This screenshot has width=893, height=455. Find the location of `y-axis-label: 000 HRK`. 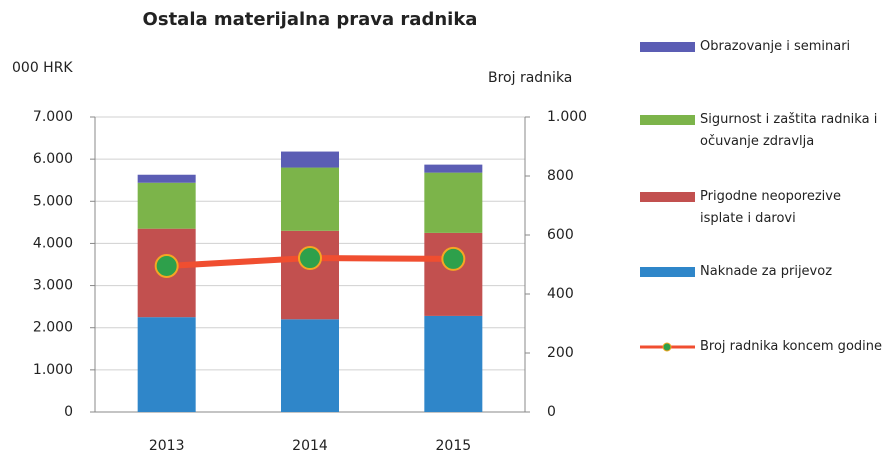

y-axis-label: 000 HRK is located at coordinates (42, 68).